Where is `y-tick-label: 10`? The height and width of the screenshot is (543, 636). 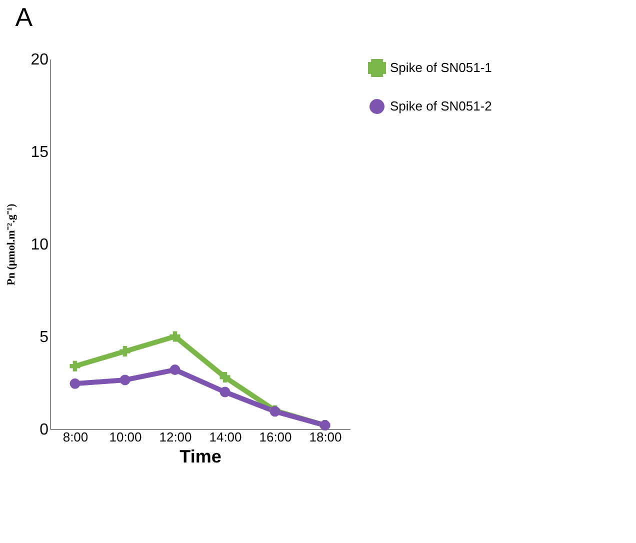 y-tick-label: 10 is located at coordinates (39, 245).